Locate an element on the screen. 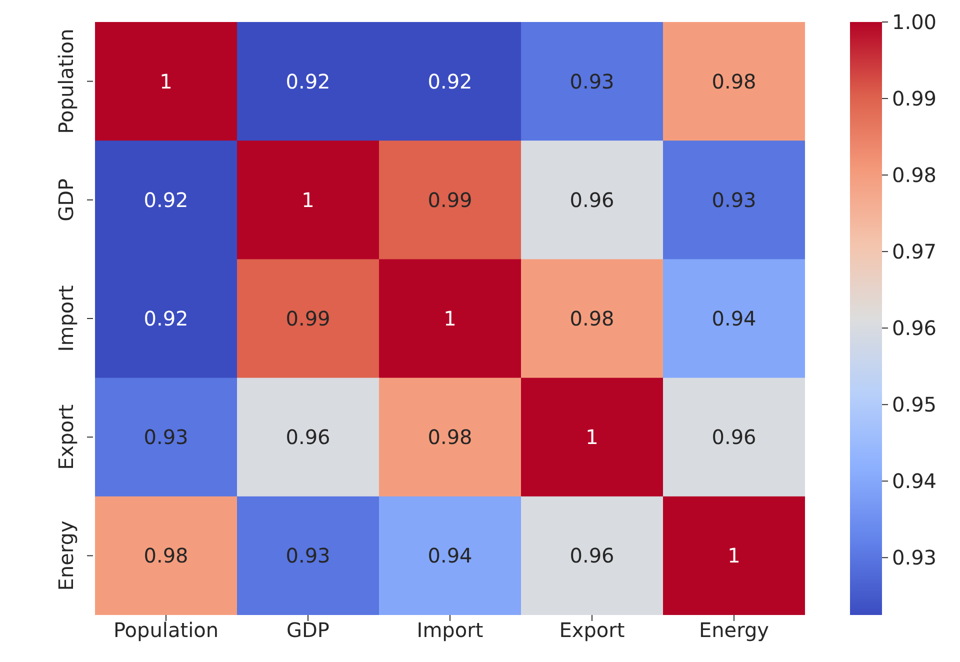  y-tick-label: Population is located at coordinates (66, 81).